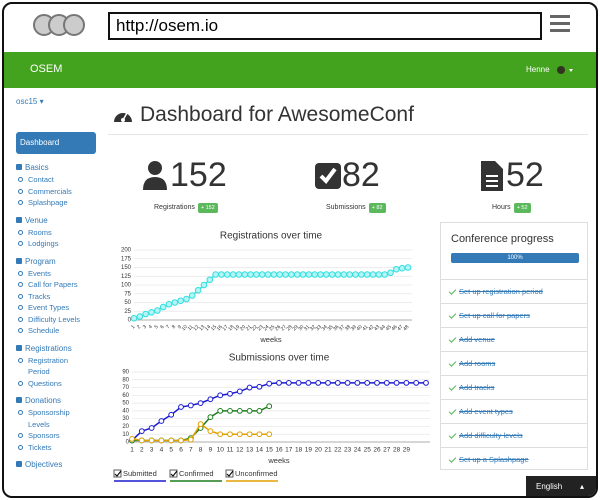  I want to click on item-label: Set up registration period, so click(501, 291).